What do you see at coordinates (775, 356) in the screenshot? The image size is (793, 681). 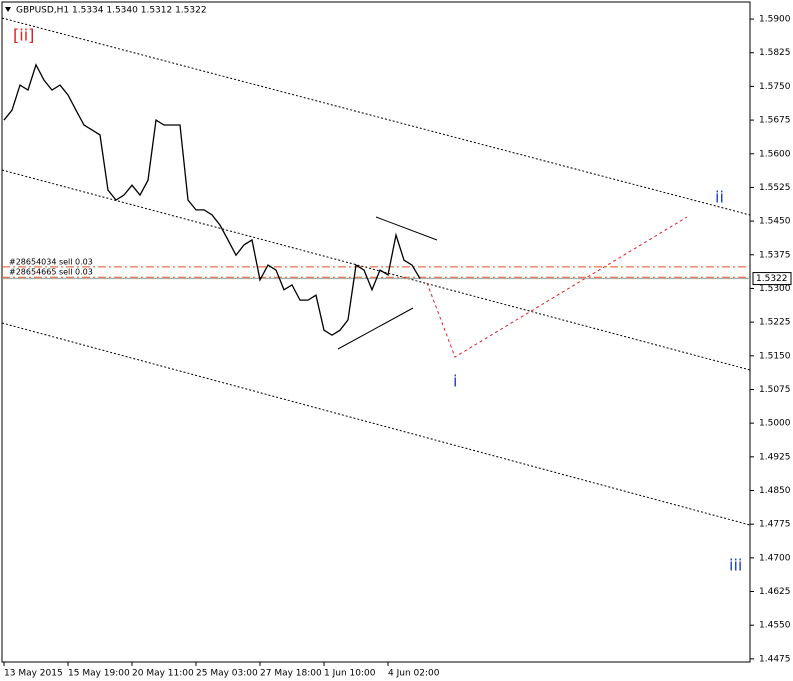 I see `y-tick-label: 1.5150` at bounding box center [775, 356].